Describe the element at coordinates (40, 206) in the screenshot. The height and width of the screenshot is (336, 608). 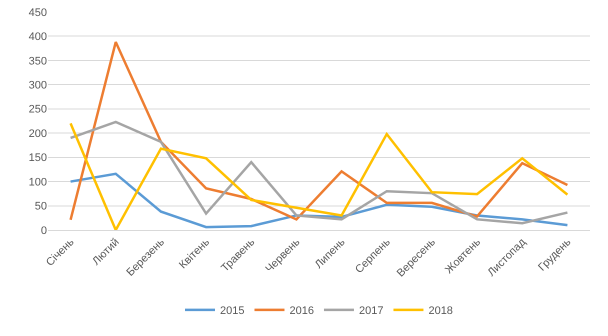
I see `y-tick-label: 50` at that location.